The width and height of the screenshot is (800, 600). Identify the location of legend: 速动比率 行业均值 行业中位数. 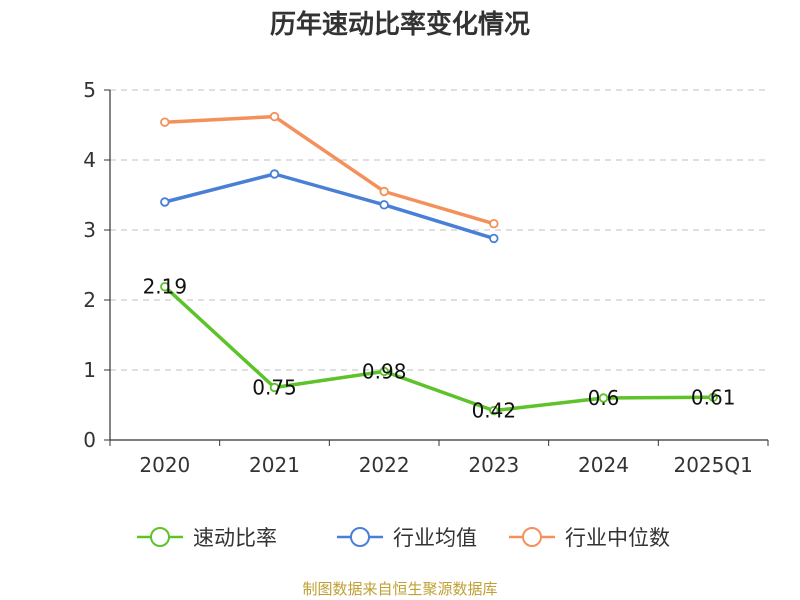
(403, 538).